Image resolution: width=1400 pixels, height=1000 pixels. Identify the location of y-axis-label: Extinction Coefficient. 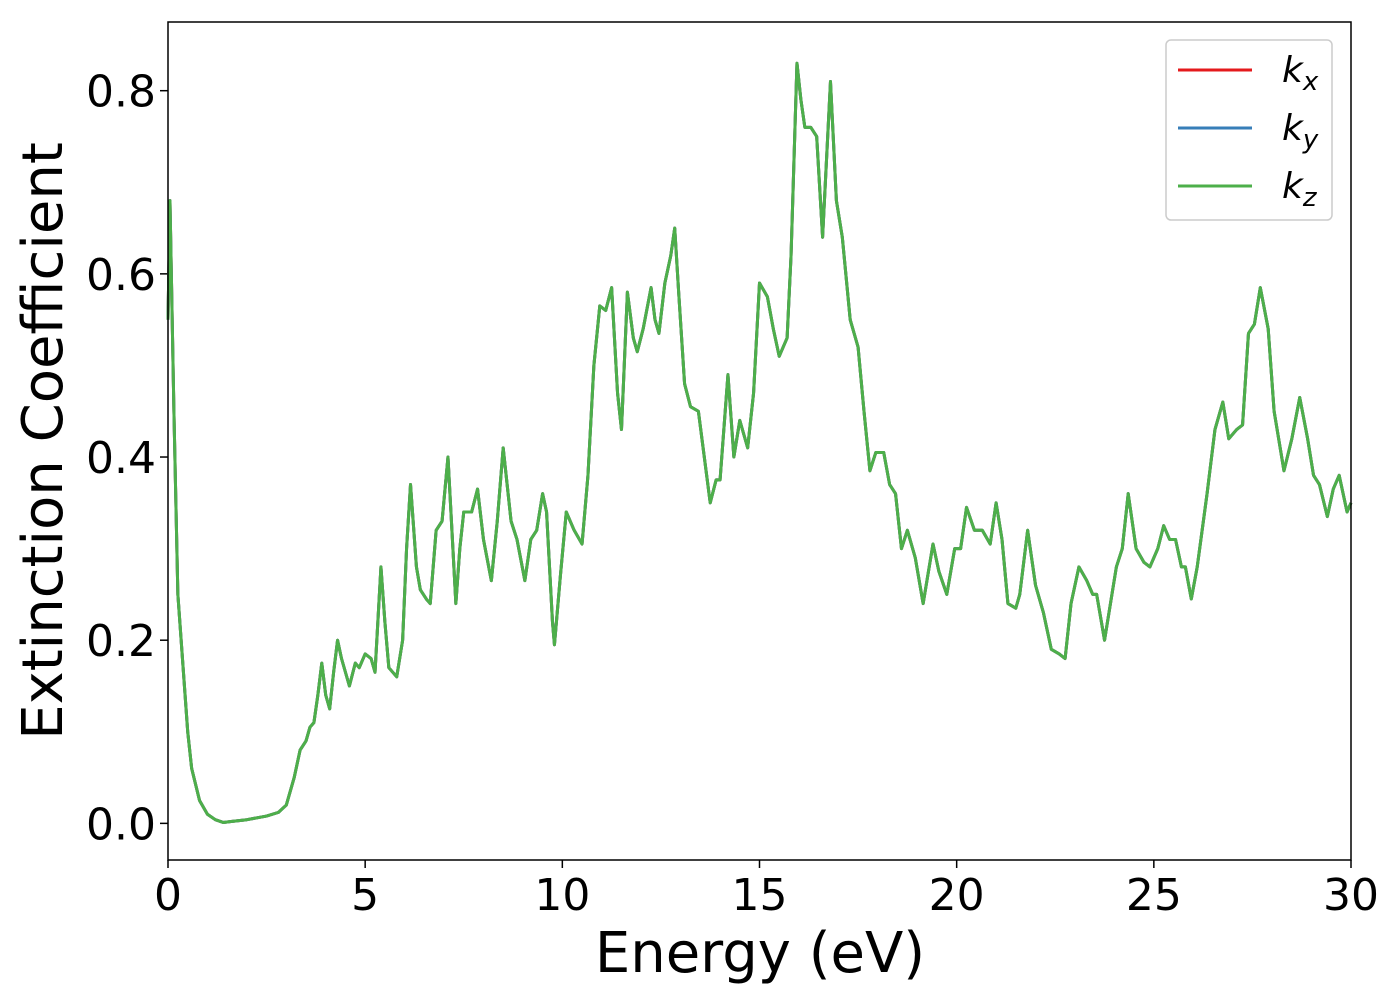
(43, 441).